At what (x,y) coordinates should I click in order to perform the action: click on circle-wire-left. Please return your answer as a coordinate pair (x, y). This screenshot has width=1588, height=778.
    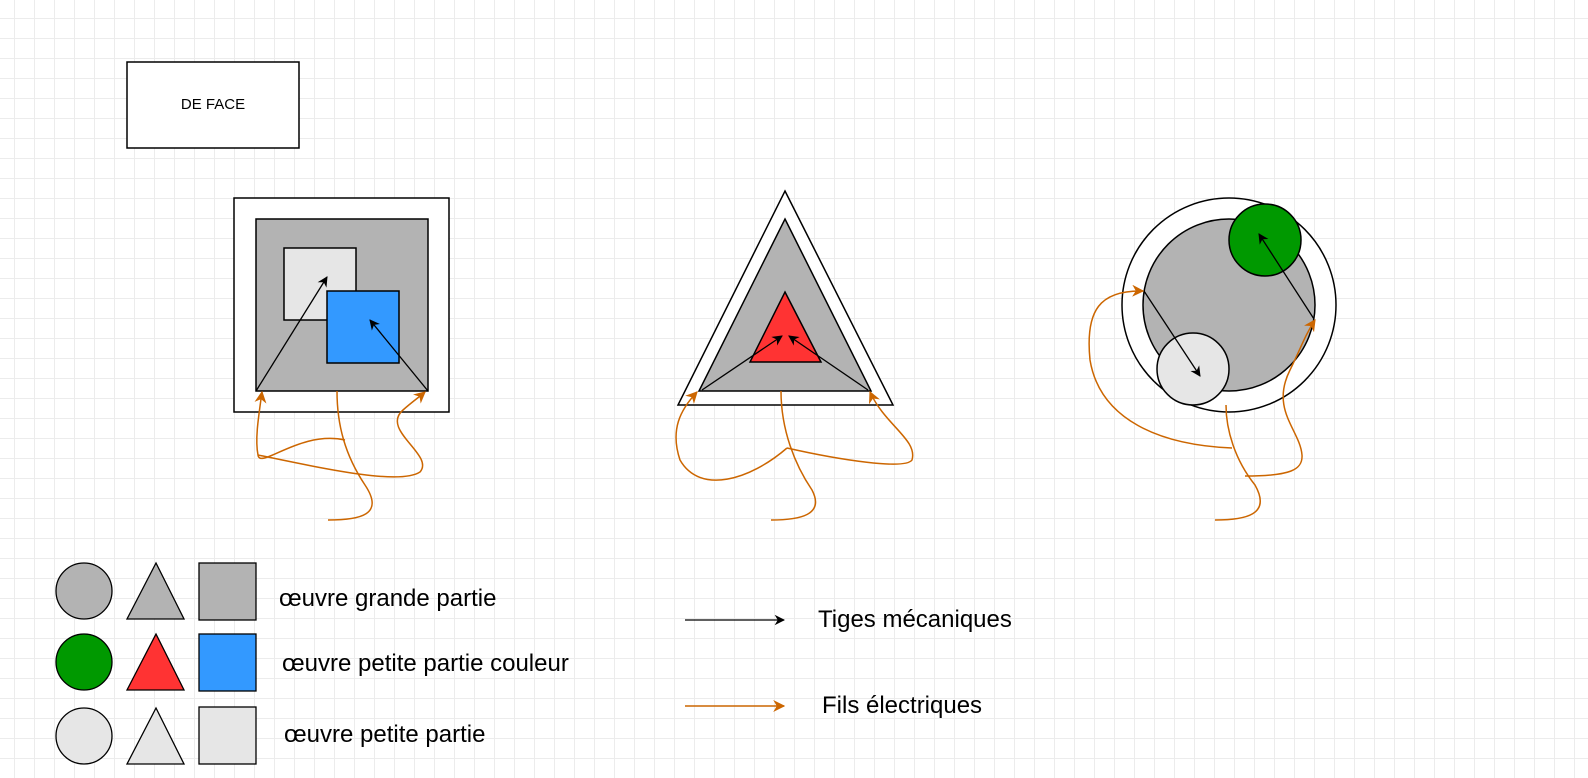
    Looking at the image, I should click on (1160, 366).